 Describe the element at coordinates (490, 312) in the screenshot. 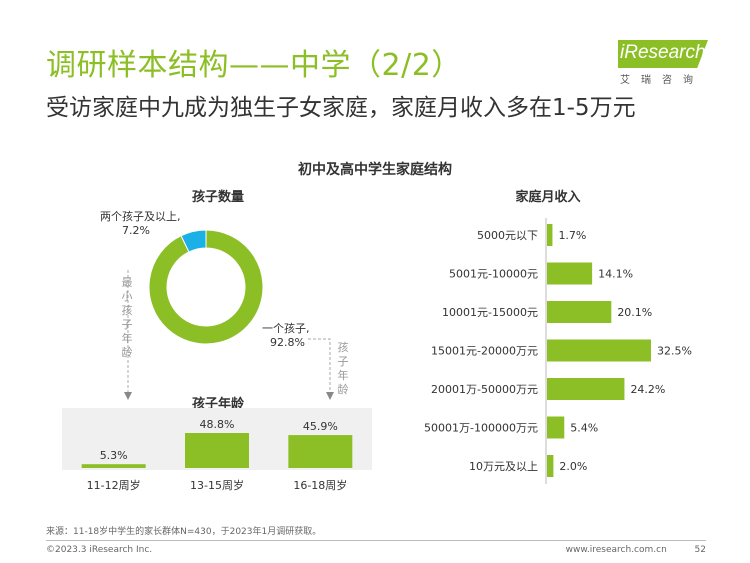

I see `income-category-label-2: 10001元-15000元` at that location.